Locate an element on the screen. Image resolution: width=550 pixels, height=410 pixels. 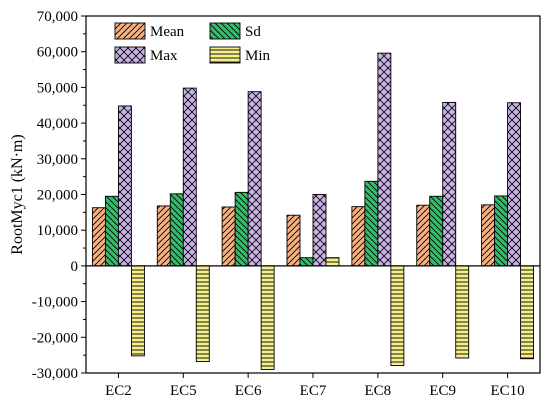
bar-mean-ec2 is located at coordinates (98, 237).